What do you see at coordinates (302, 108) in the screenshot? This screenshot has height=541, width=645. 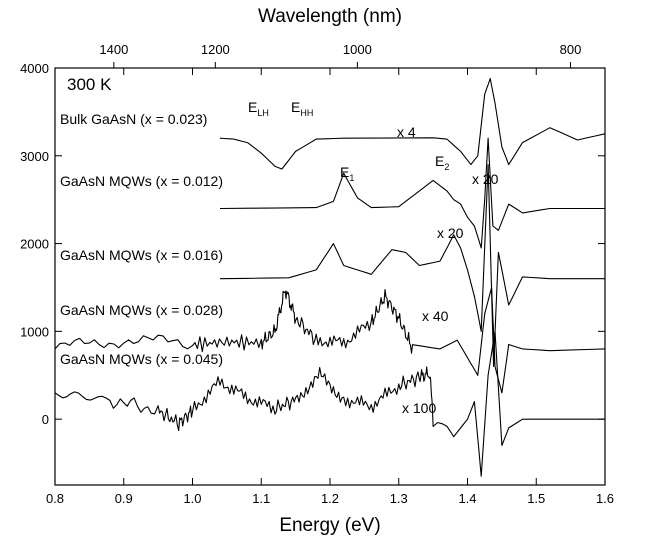 I see `peak-label-ehh: EHH` at bounding box center [302, 108].